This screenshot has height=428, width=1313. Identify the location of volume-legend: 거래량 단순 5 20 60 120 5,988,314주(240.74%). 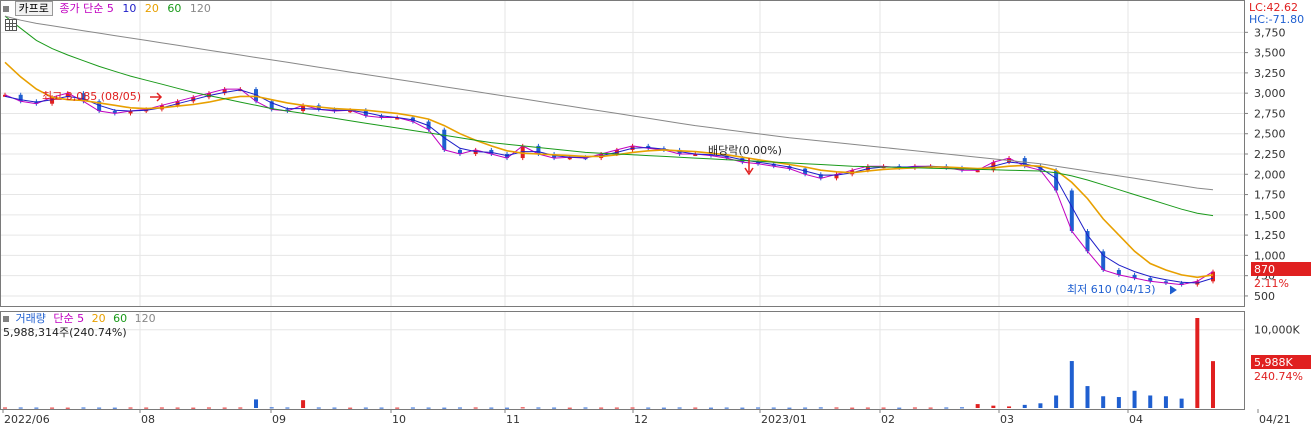
(79, 326).